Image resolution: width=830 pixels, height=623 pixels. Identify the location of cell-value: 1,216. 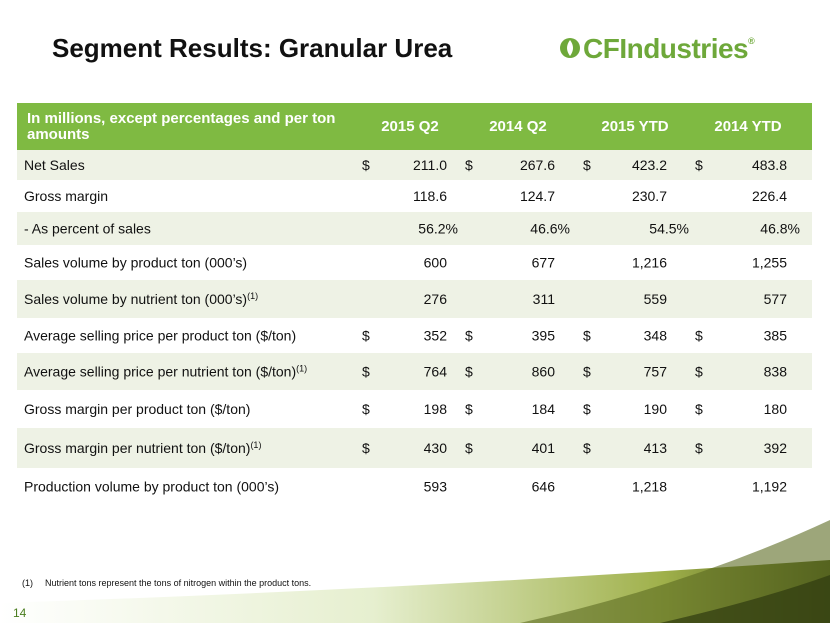
(649, 263).